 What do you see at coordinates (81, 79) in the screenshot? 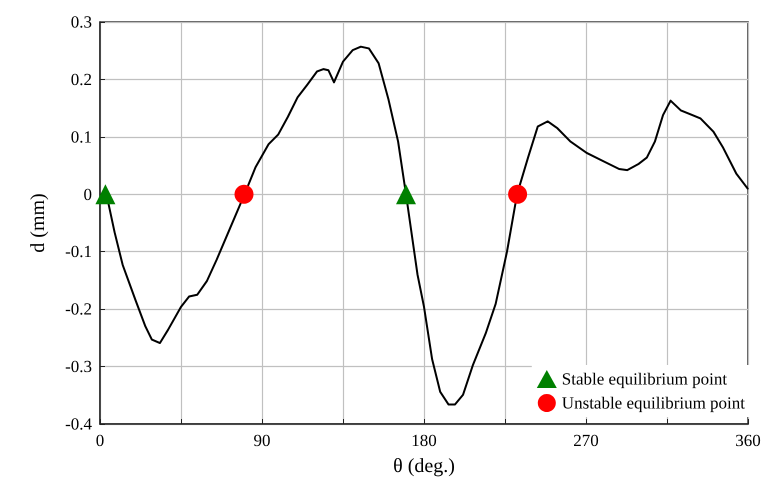
I see `y-tick-label: 0.2` at bounding box center [81, 79].